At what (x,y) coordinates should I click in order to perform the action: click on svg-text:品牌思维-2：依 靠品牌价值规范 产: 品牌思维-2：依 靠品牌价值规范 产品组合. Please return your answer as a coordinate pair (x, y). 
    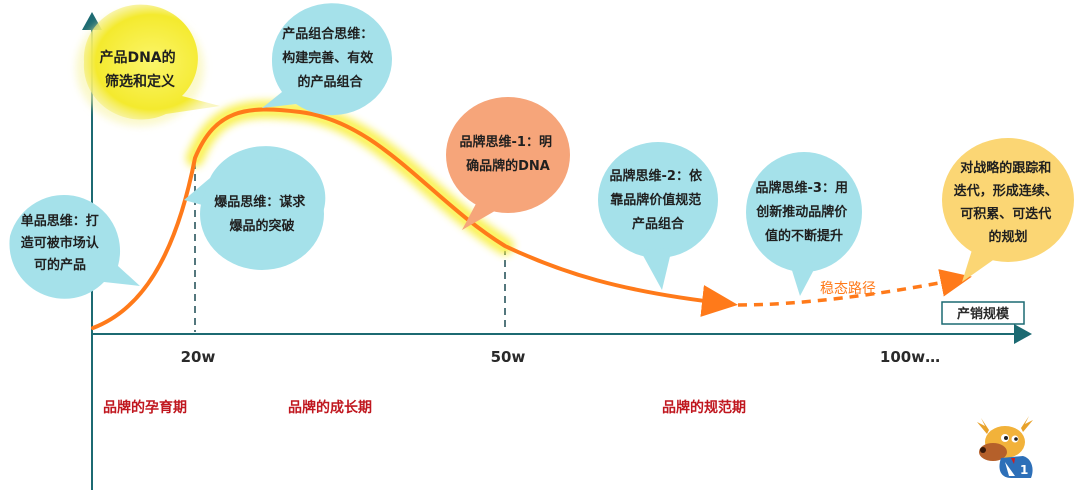
    Looking at the image, I should click on (658, 200).